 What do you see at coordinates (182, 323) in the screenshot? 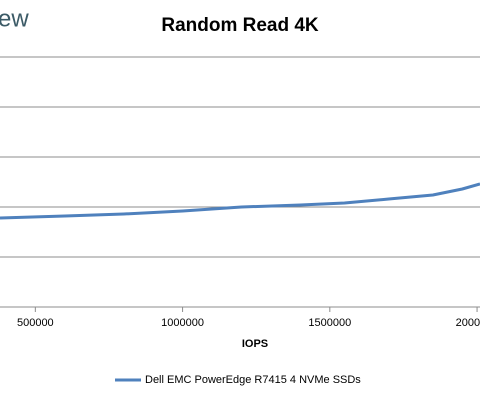
I see `x-tick-label: 1000000` at bounding box center [182, 323].